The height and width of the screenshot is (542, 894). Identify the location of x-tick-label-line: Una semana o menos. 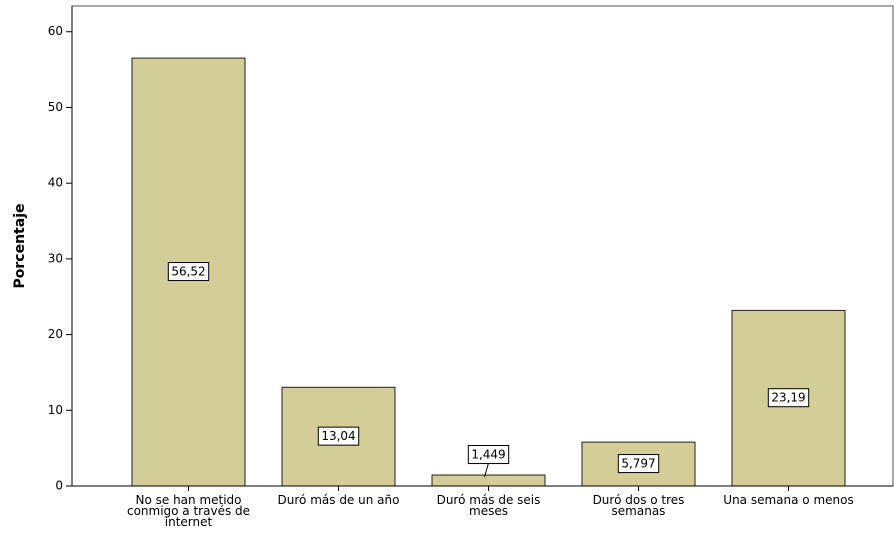
(788, 500).